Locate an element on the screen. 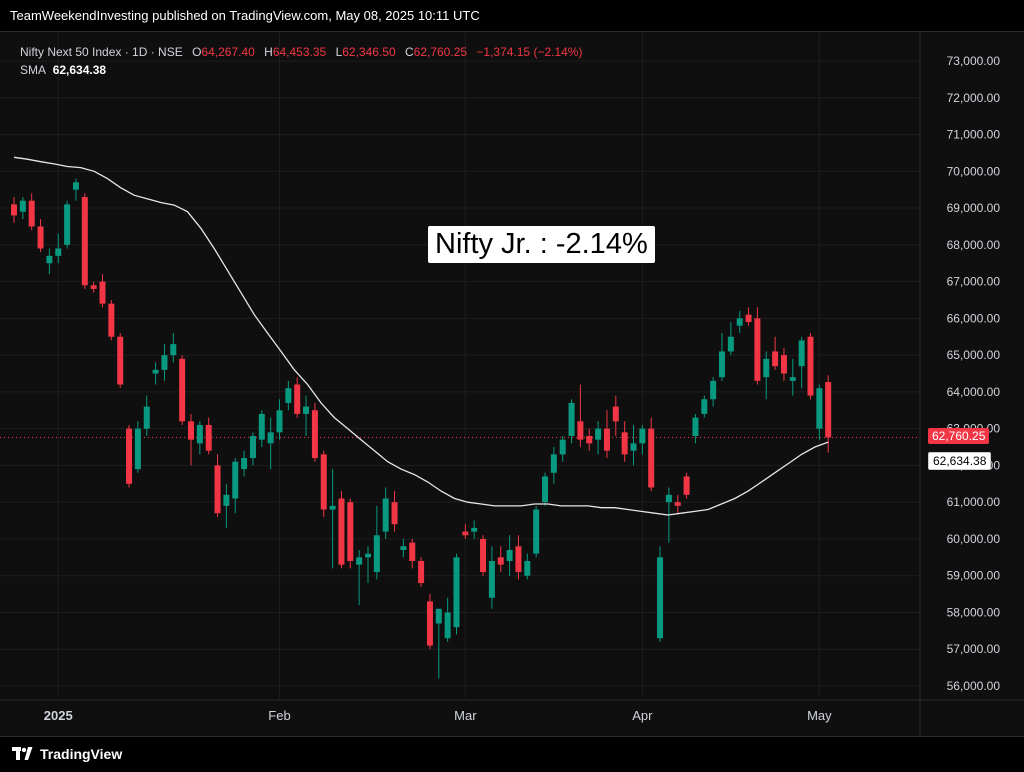 The height and width of the screenshot is (772, 1024). symbol-label: Nifty Next 50 Index · 1D · NSE is located at coordinates (101, 52).